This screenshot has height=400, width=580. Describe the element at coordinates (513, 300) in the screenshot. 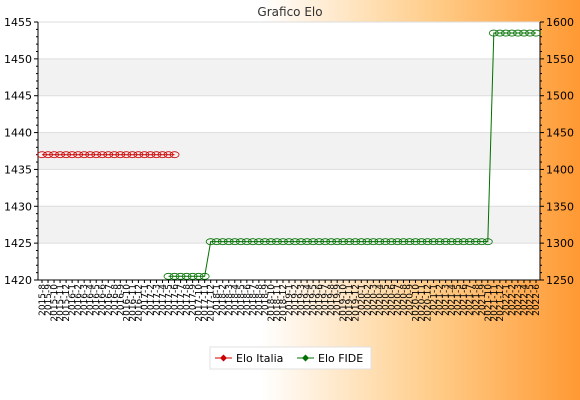

I see `x-tick-label: 2022-2` at that location.